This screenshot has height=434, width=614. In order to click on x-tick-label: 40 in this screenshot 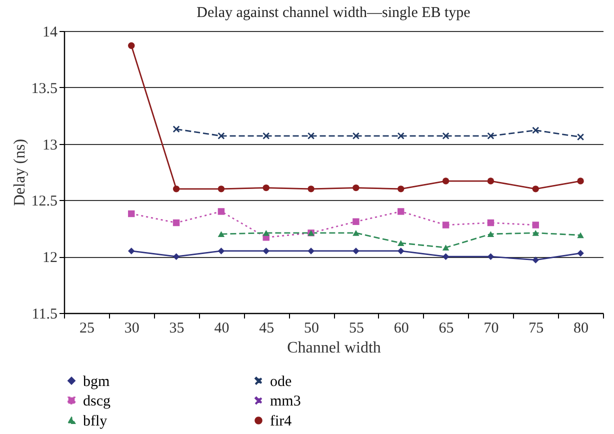, I will do `click(222, 328)`.